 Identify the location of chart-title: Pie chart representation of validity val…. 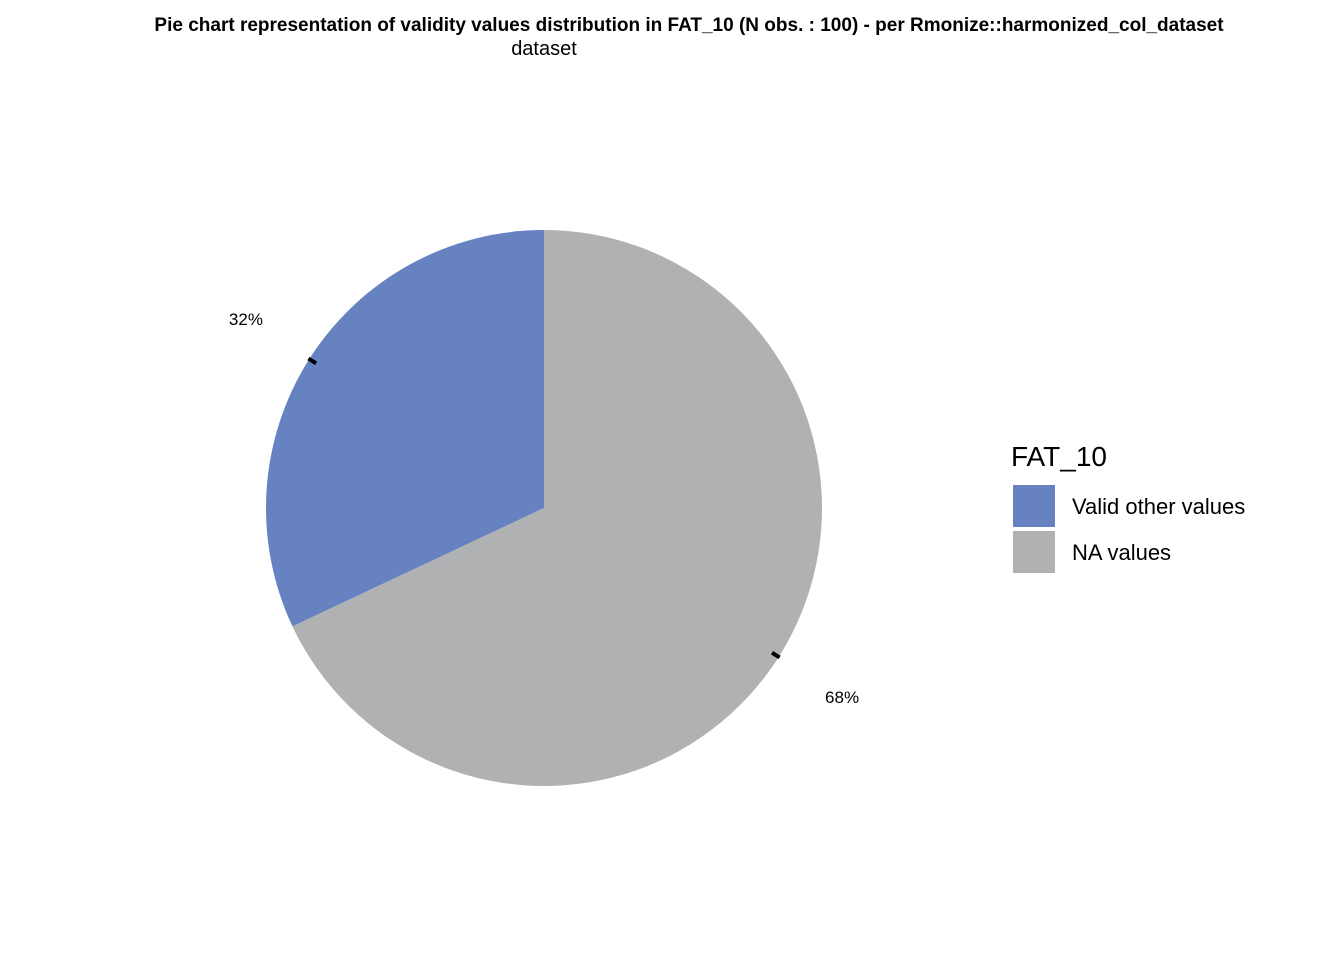
(689, 25).